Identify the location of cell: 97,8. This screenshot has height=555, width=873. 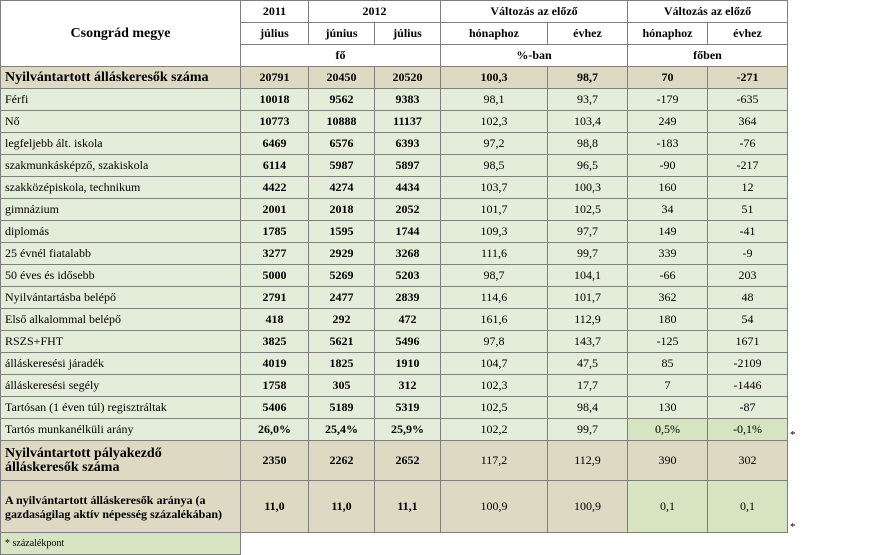
(494, 341).